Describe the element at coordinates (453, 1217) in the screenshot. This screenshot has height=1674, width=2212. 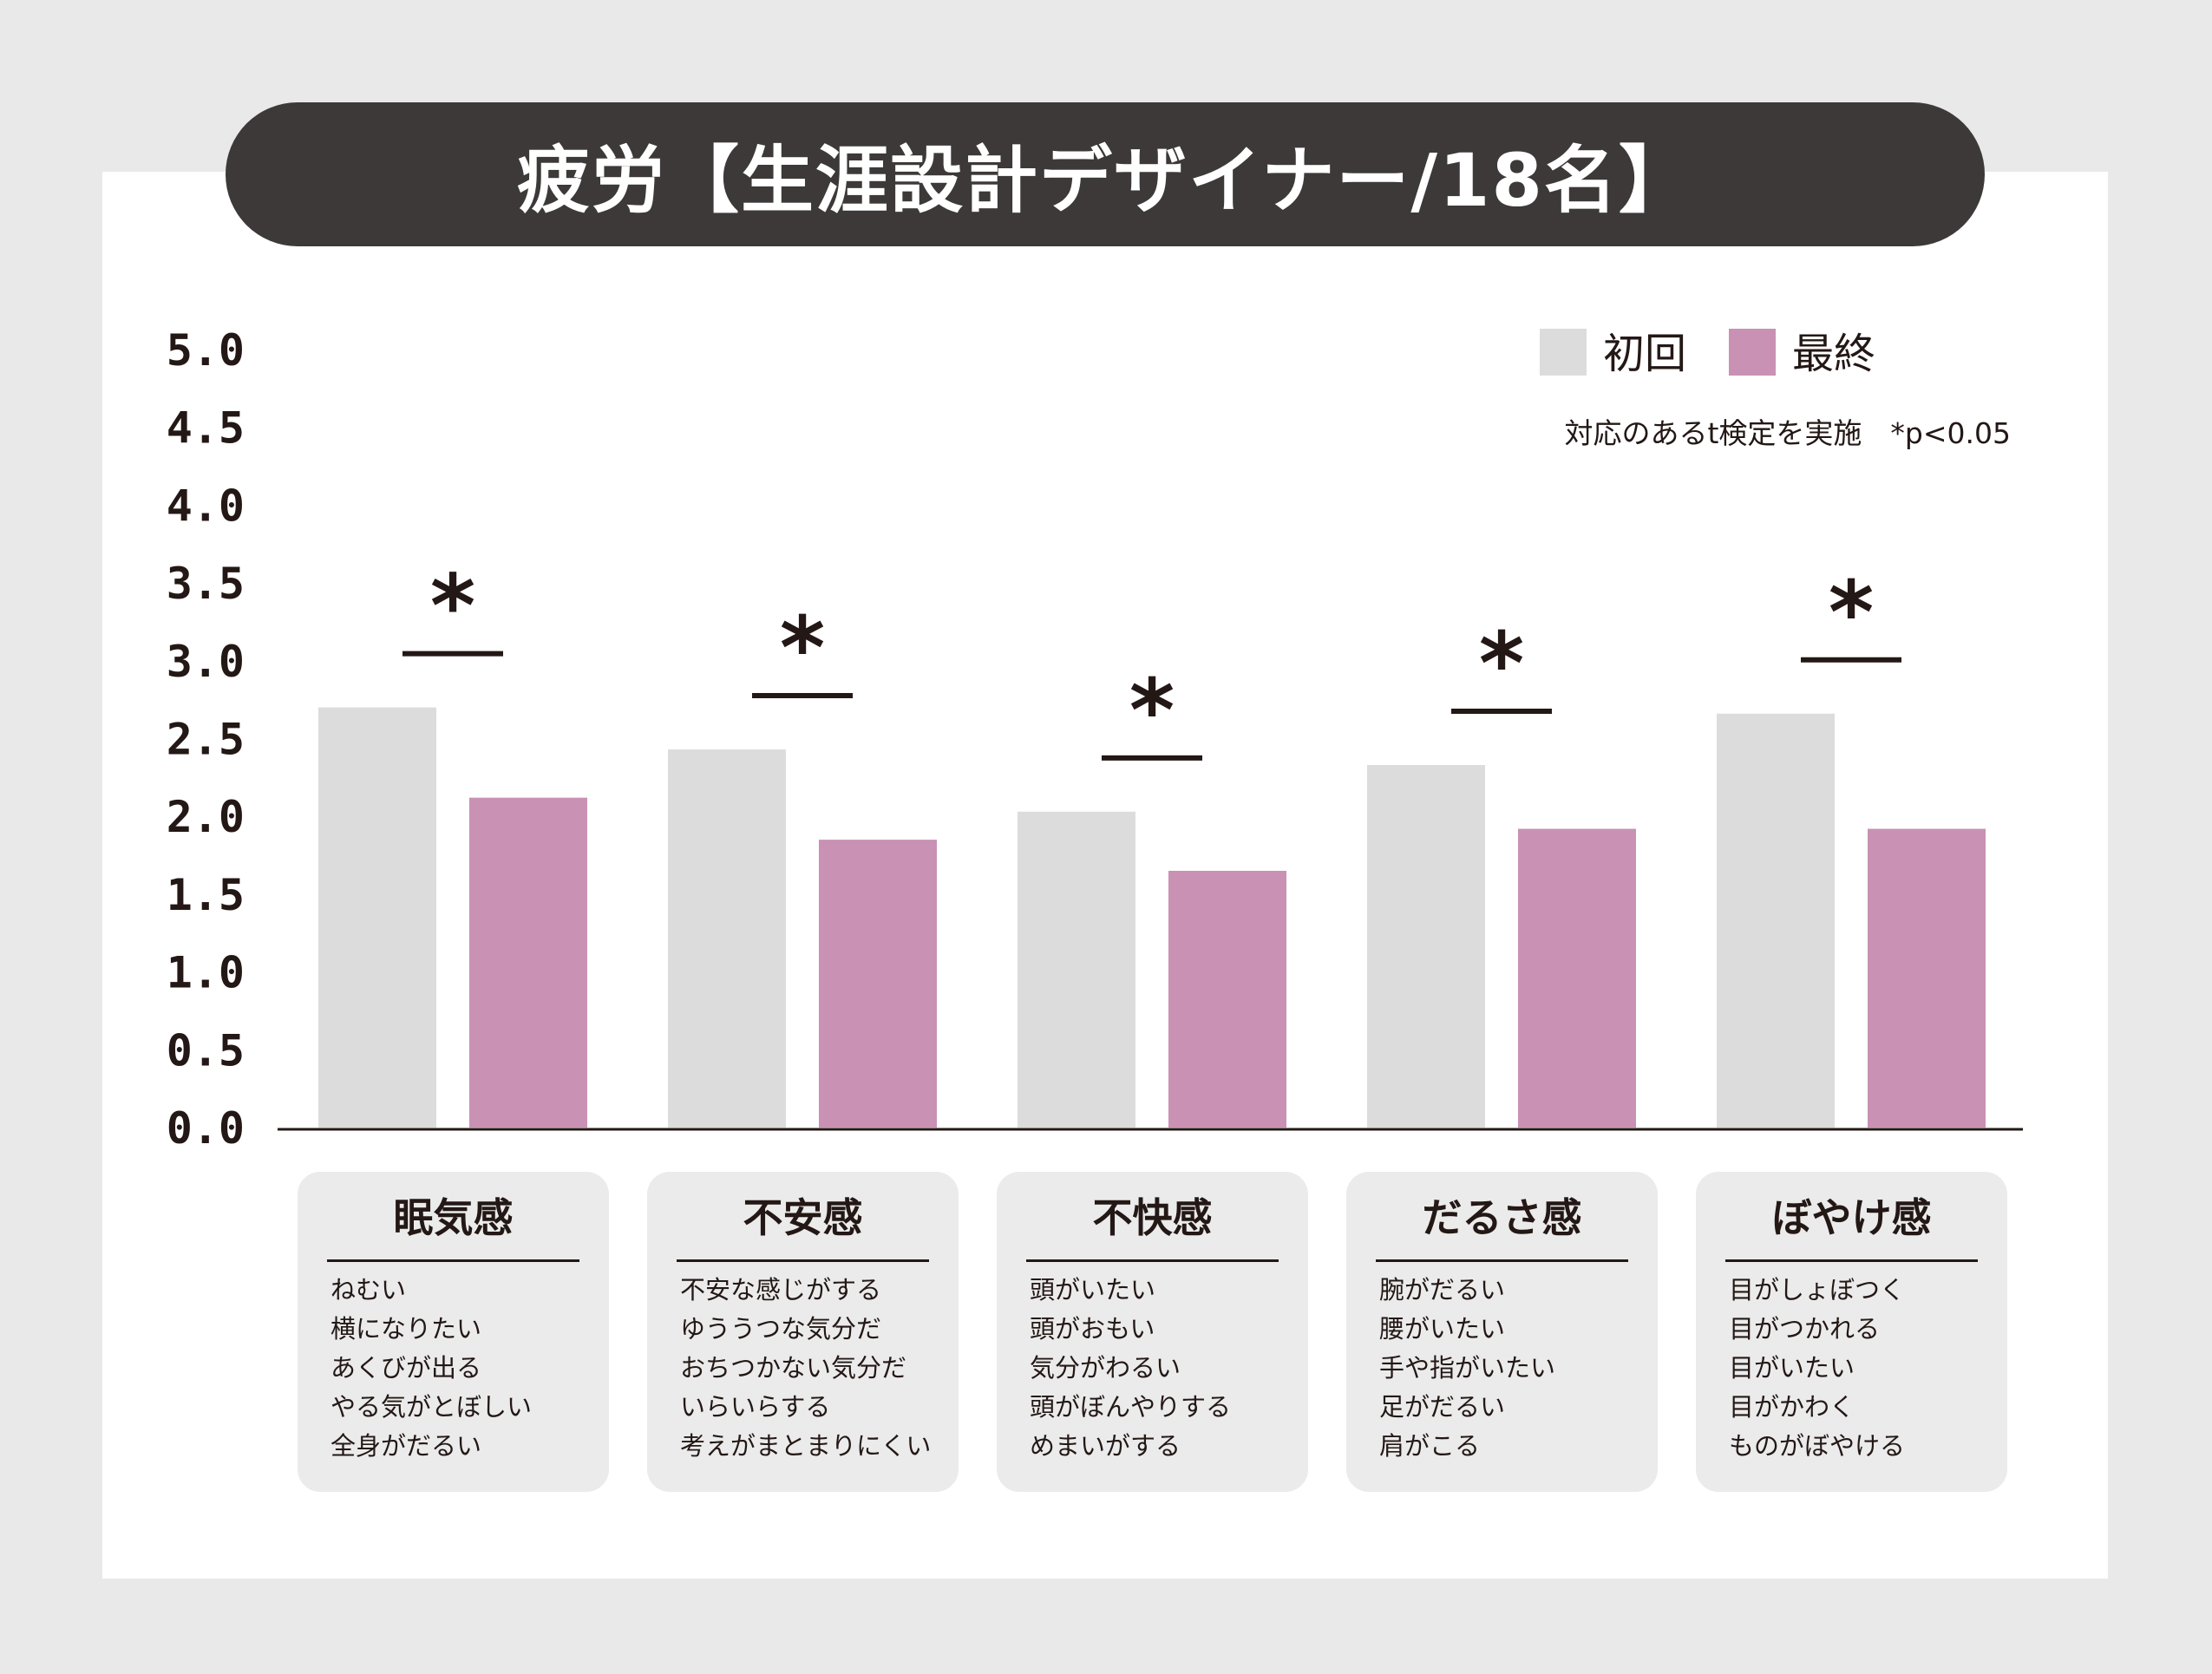
I see `category-label: 眠気感` at that location.